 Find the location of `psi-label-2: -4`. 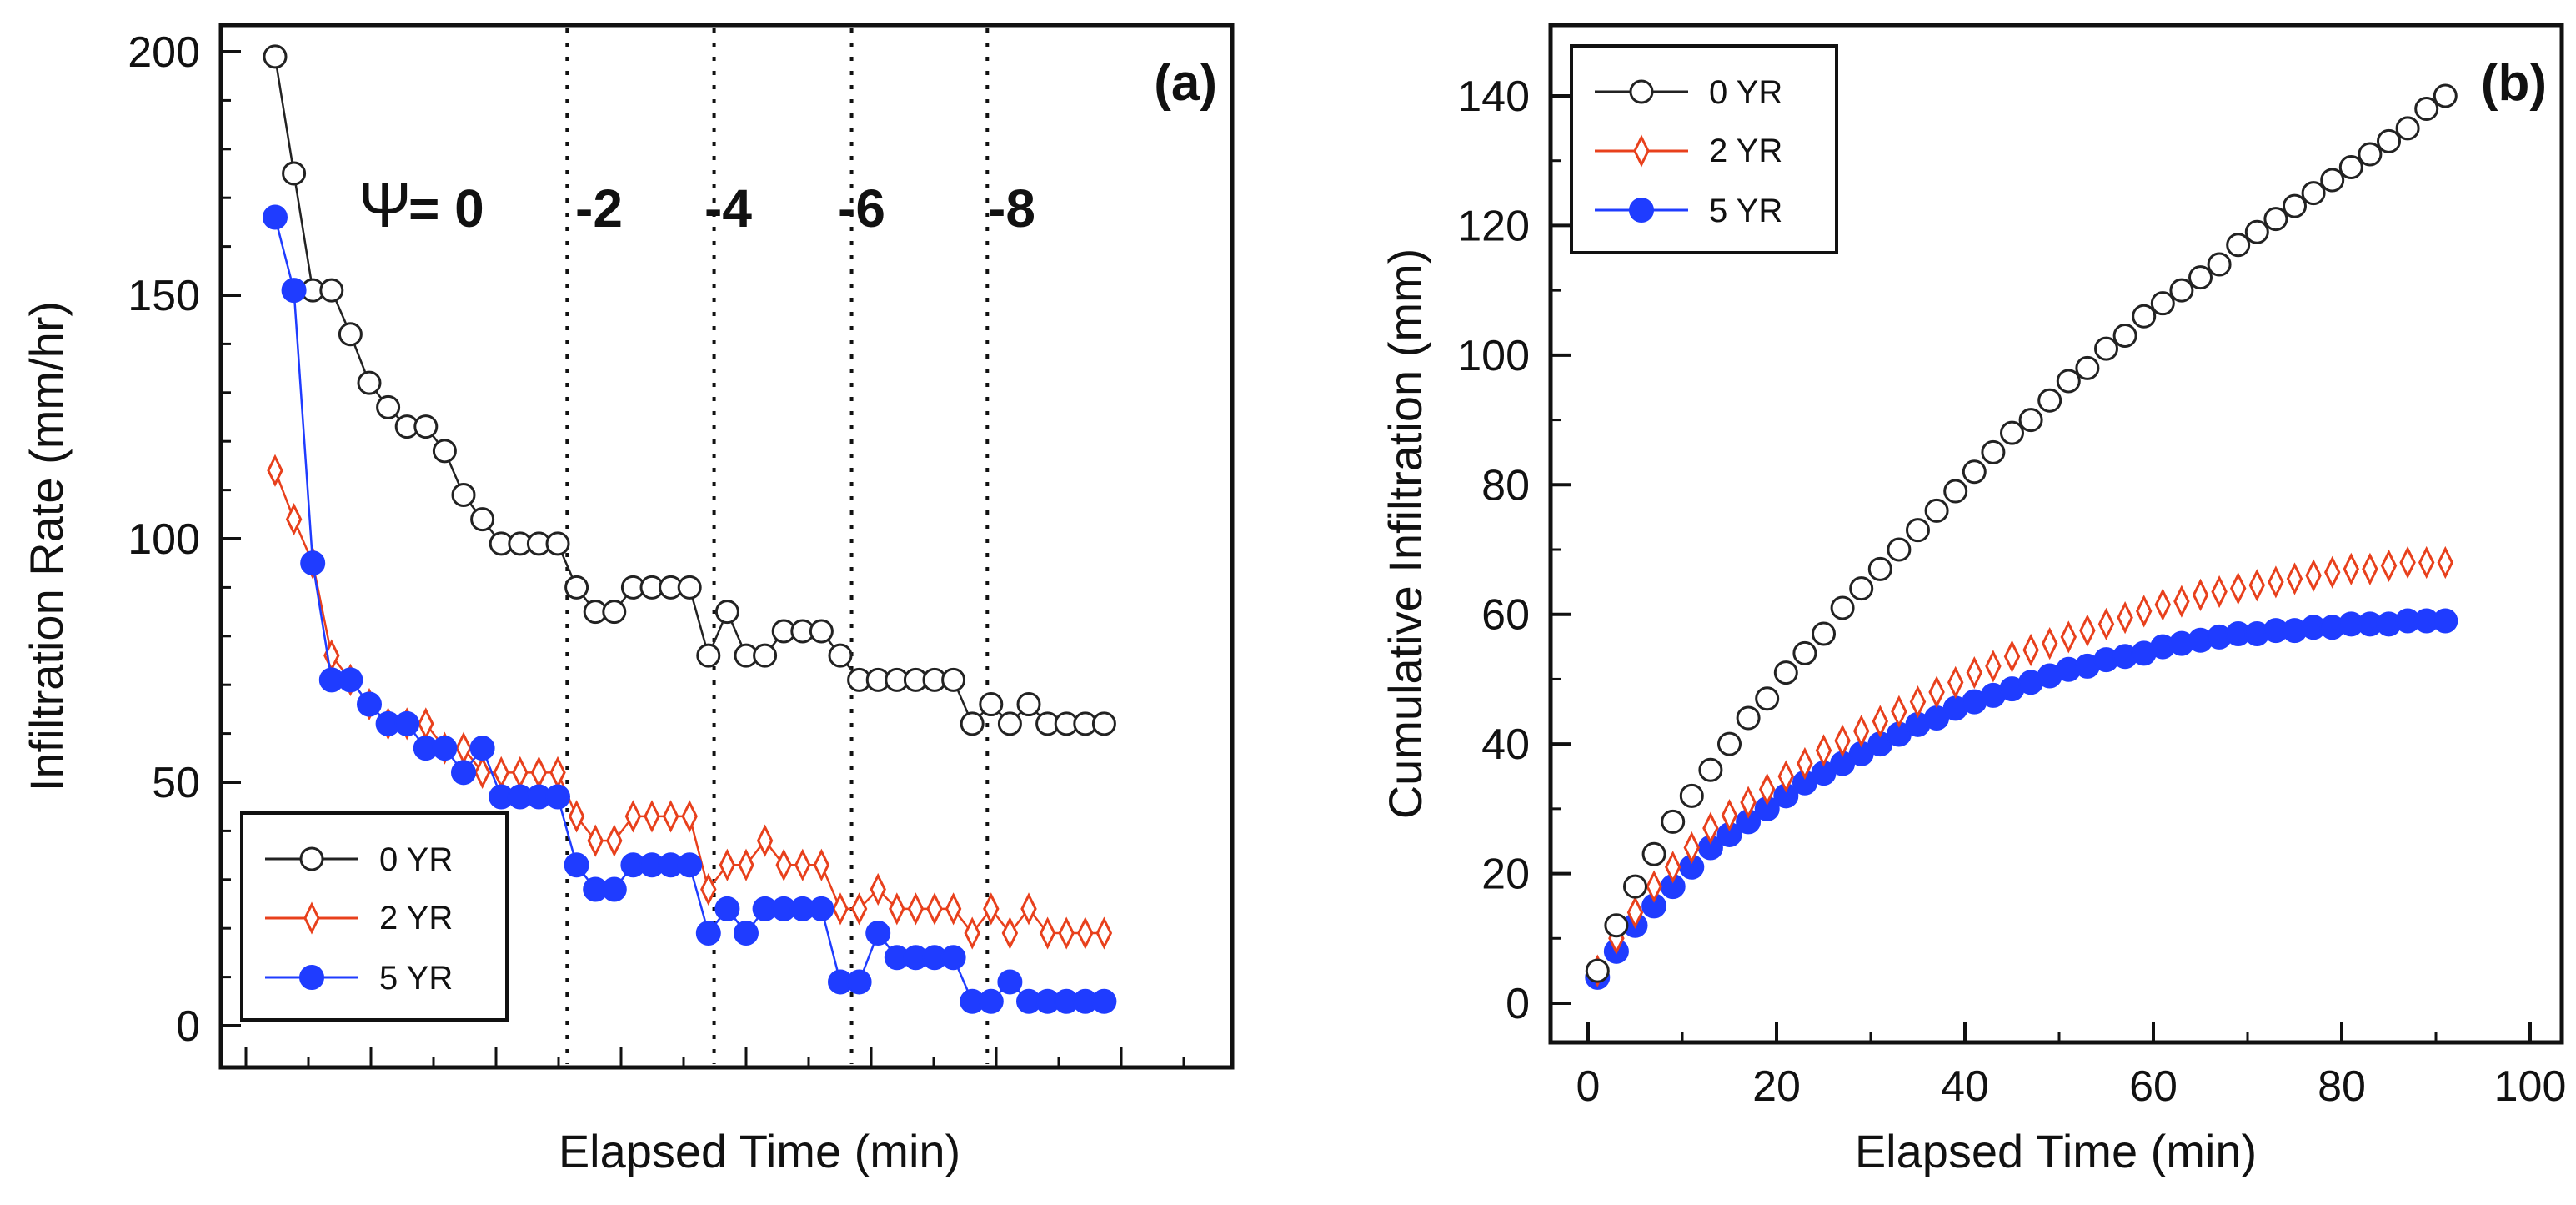

psi-label-2: -4 is located at coordinates (728, 208).